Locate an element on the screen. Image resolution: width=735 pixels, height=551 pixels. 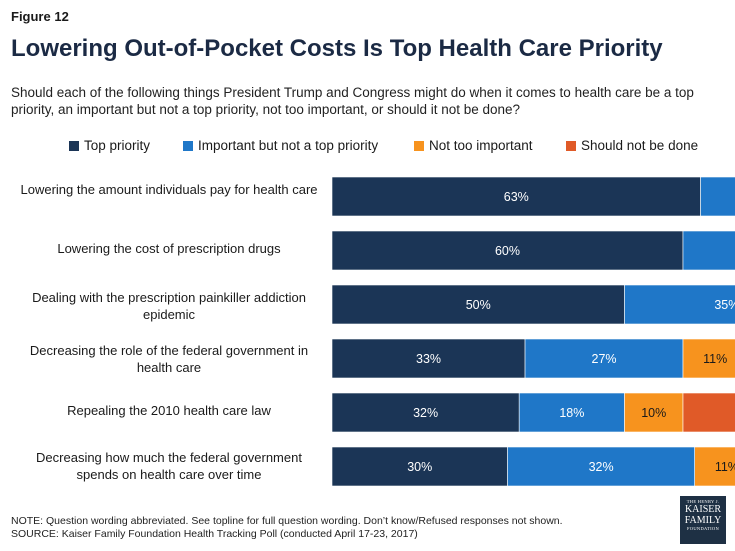
row-label: Repealing the 2010 health care law is located at coordinates (169, 410).